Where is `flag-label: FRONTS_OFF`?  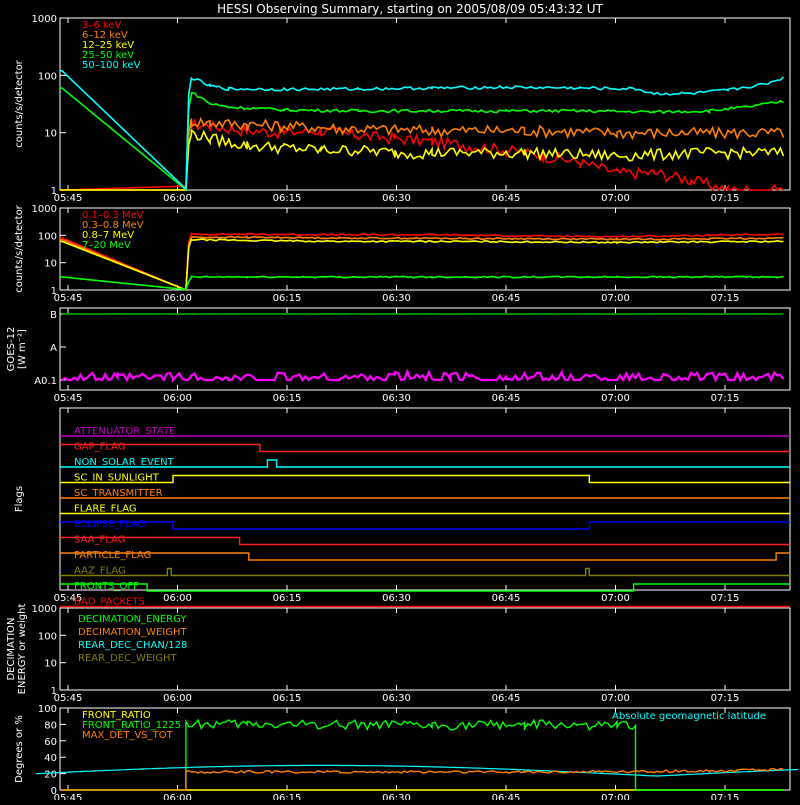
flag-label: FRONTS_OFF is located at coordinates (106, 586).